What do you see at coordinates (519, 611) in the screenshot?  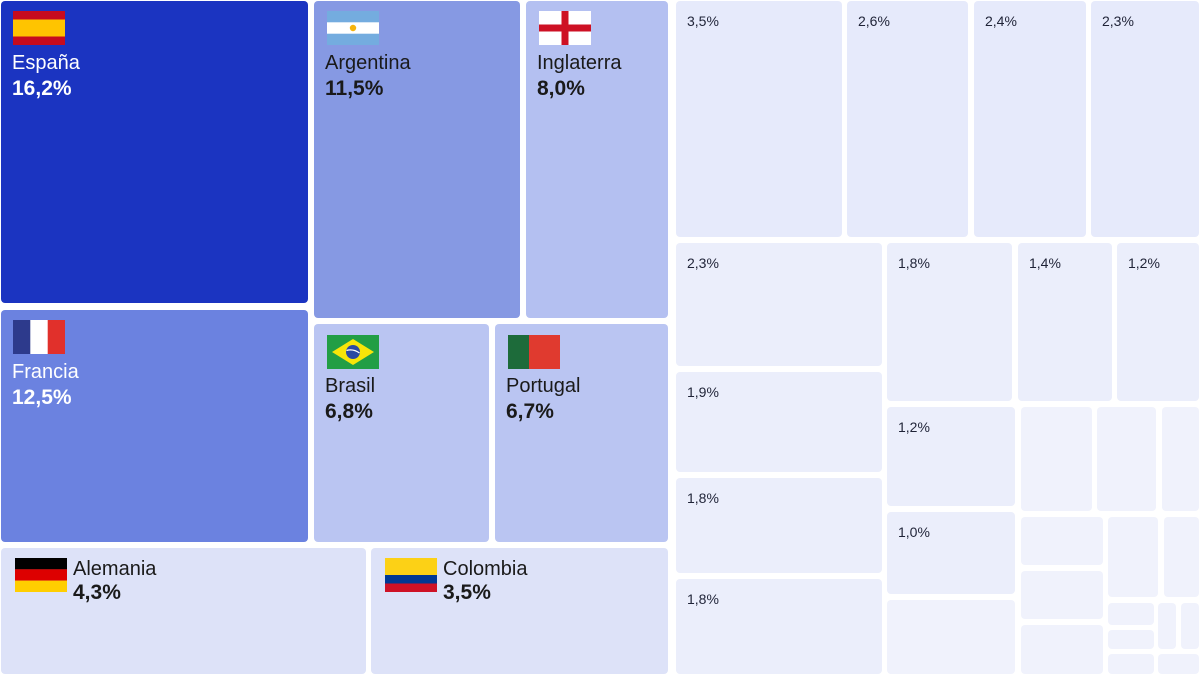 I see `cell-colombia: Colombia 3,5%` at bounding box center [519, 611].